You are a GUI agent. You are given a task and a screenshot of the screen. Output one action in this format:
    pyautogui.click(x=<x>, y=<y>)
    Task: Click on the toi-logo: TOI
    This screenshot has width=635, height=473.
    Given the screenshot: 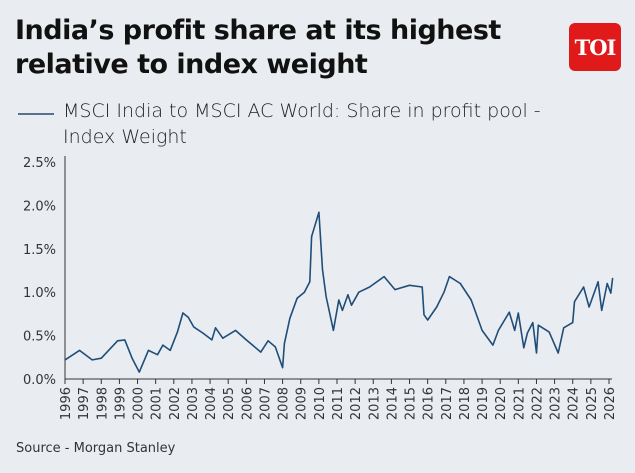 What is the action you would take?
    pyautogui.click(x=595, y=47)
    